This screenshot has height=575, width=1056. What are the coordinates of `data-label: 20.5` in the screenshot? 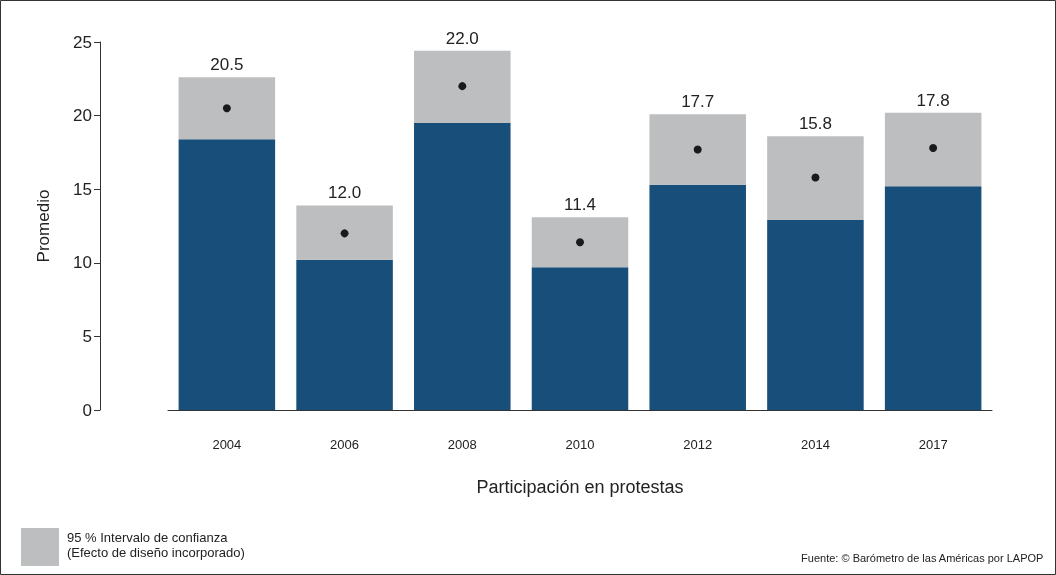 It's located at (227, 65).